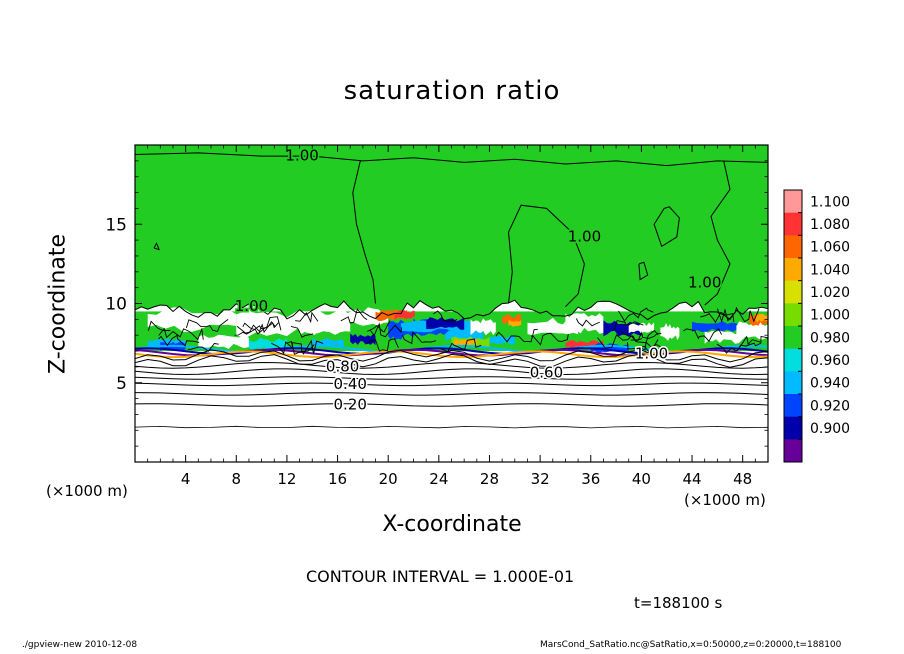  Describe the element at coordinates (121, 384) in the screenshot. I see `y-tick-label: 5` at that location.